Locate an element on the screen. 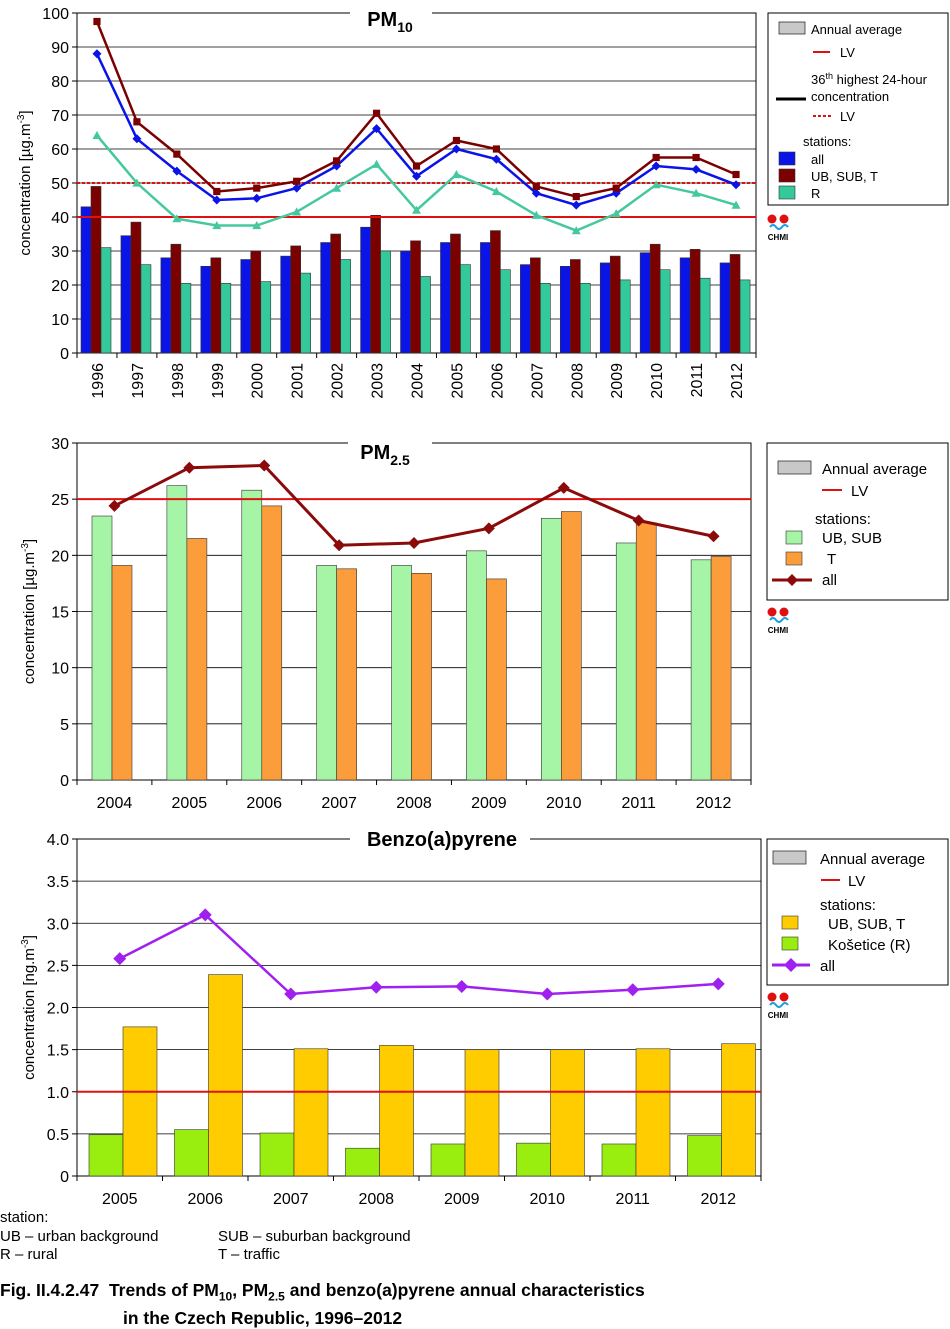  y-axis-label: concentration [ng.m-3] is located at coordinates (29, 1007).